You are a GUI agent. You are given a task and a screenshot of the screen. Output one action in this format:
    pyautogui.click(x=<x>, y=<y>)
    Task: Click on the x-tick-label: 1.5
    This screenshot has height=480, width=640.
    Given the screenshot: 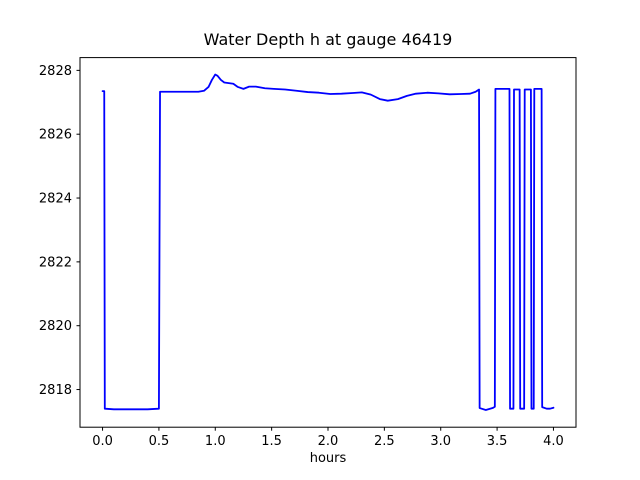 What is the action you would take?
    pyautogui.click(x=271, y=441)
    